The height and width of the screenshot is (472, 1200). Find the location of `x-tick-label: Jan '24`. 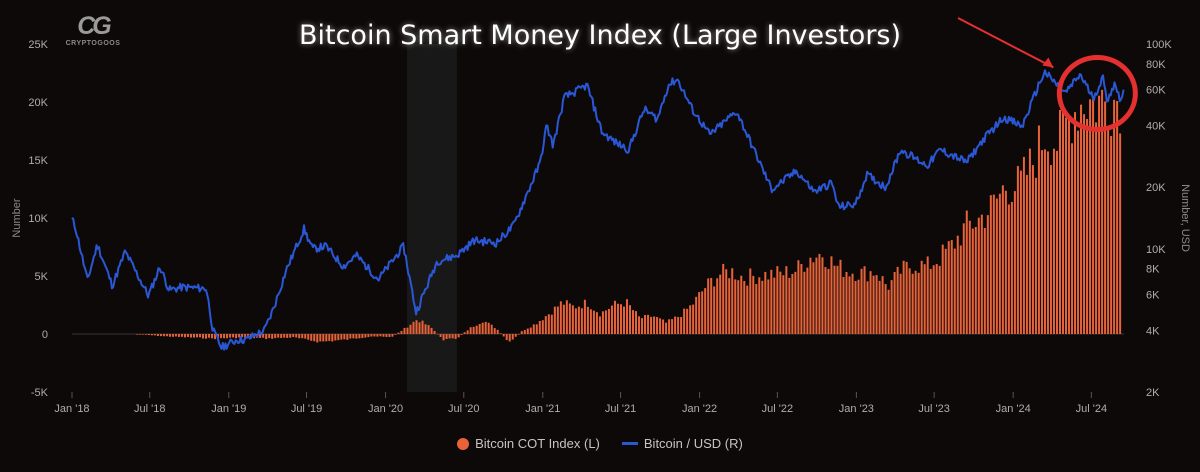

x-tick-label: Jan '24 is located at coordinates (1013, 409).